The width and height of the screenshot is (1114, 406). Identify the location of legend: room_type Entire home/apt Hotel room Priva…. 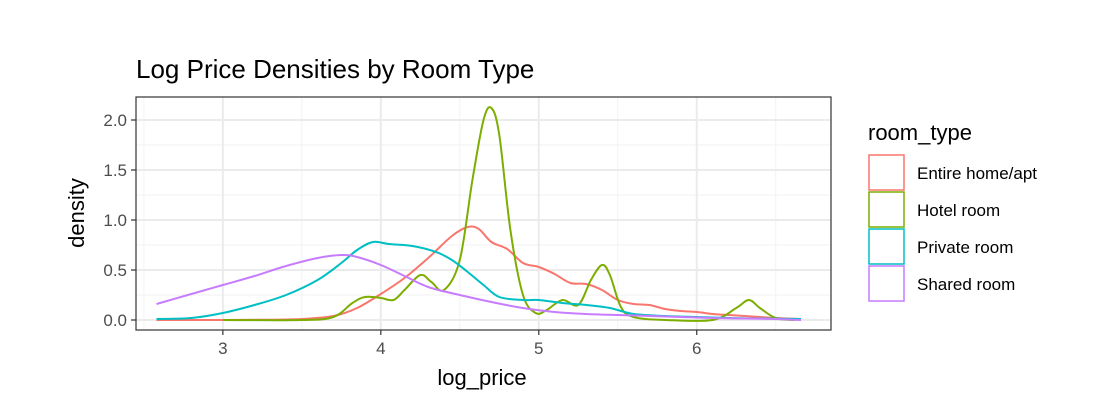
(952, 211).